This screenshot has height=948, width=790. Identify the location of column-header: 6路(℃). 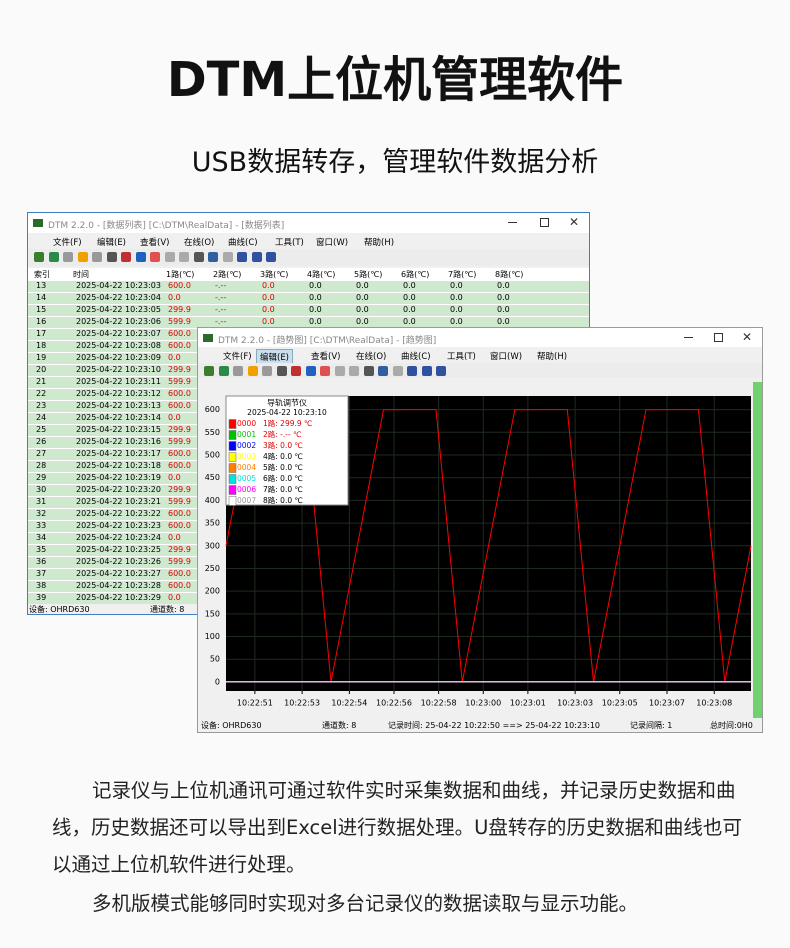
(415, 274).